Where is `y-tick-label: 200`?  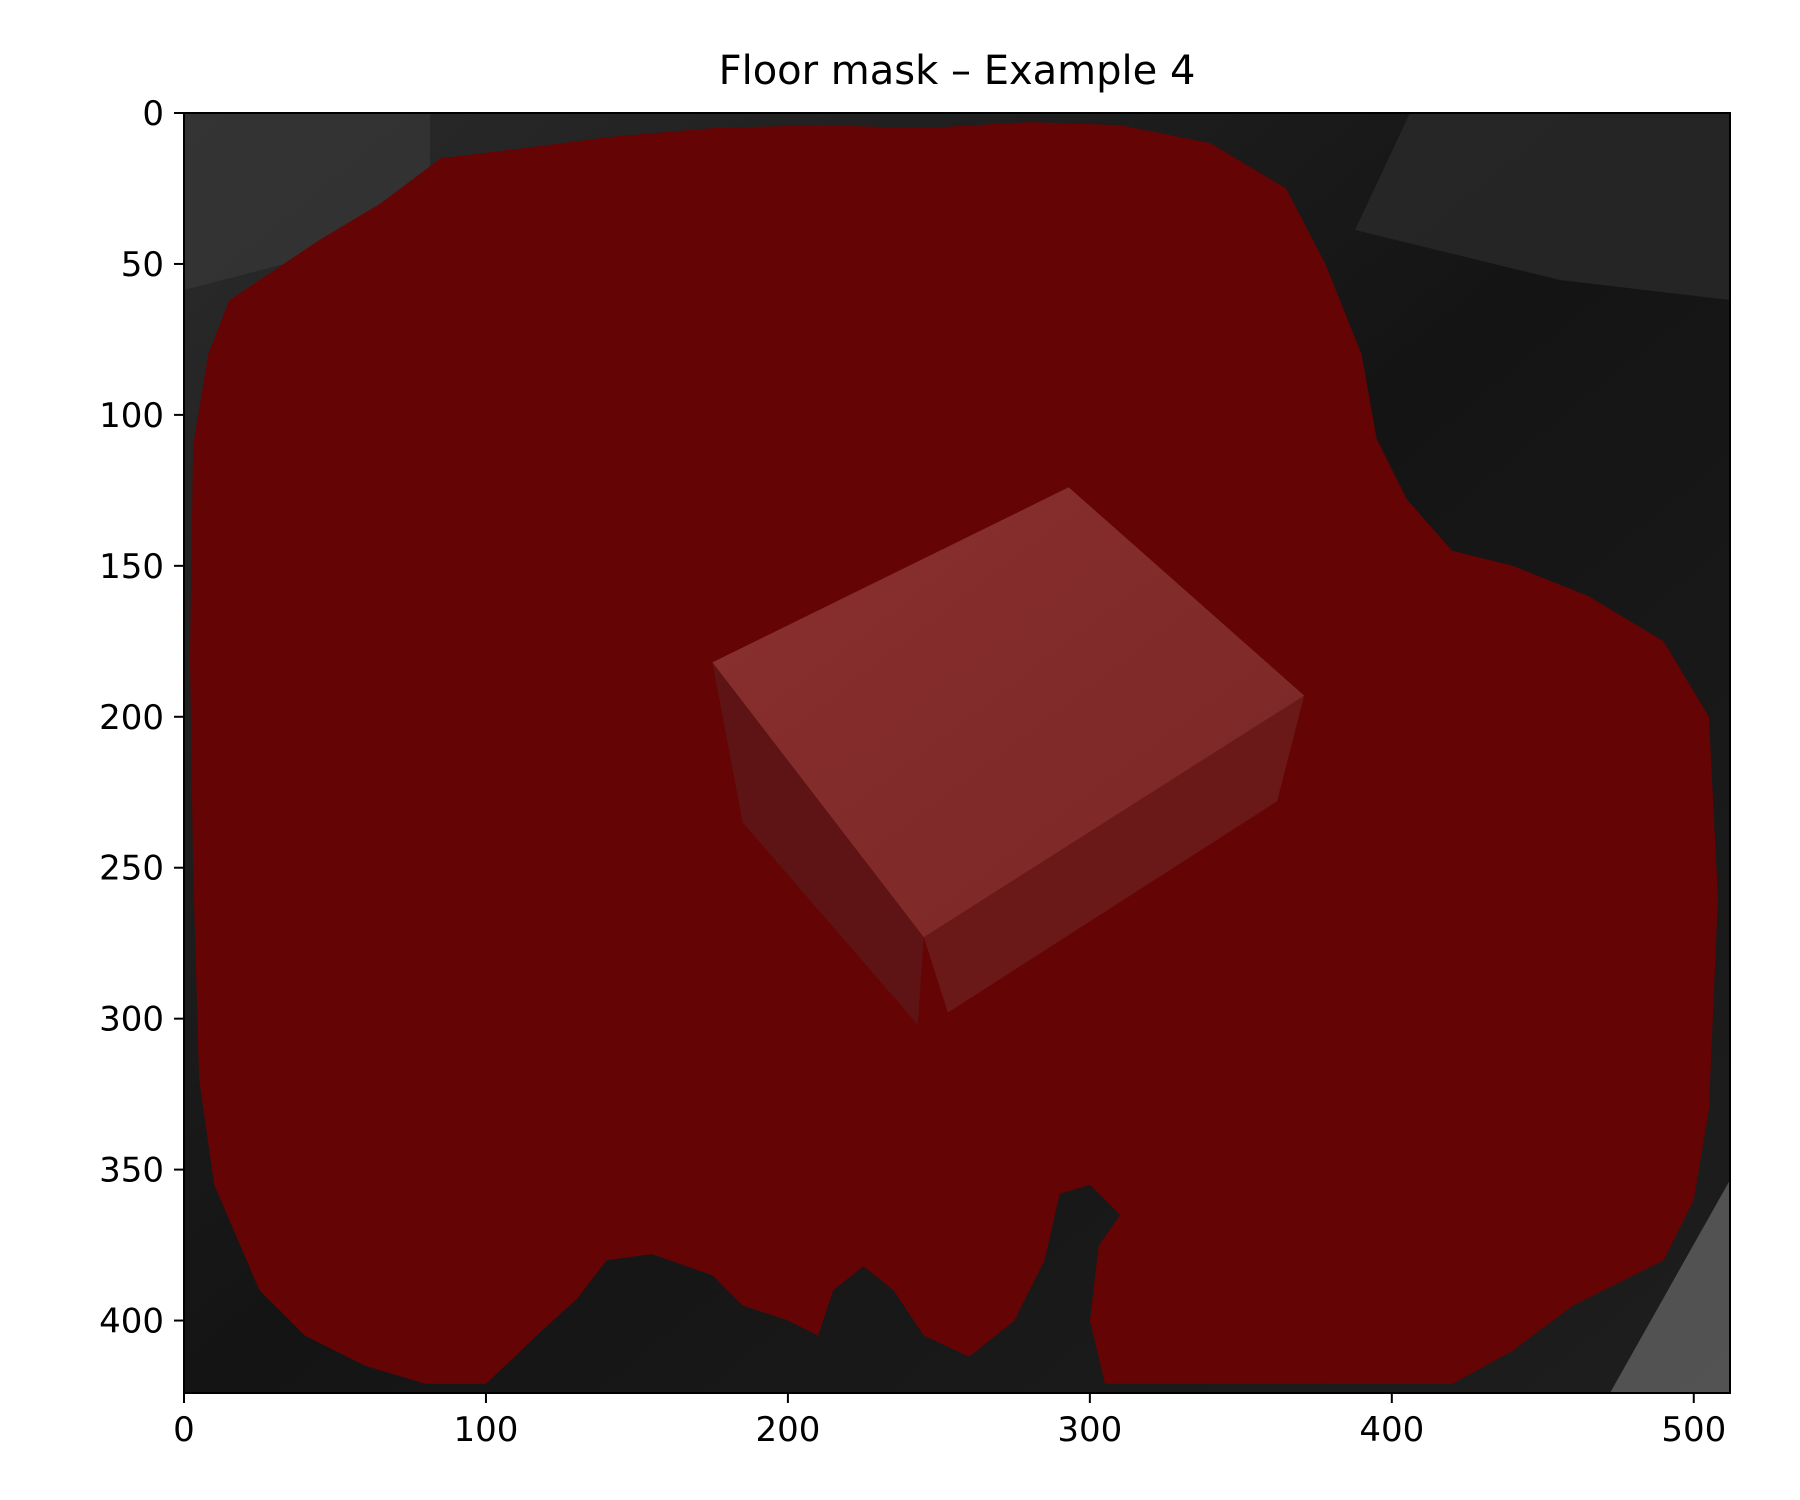
y-tick-label: 200 is located at coordinates (131, 718).